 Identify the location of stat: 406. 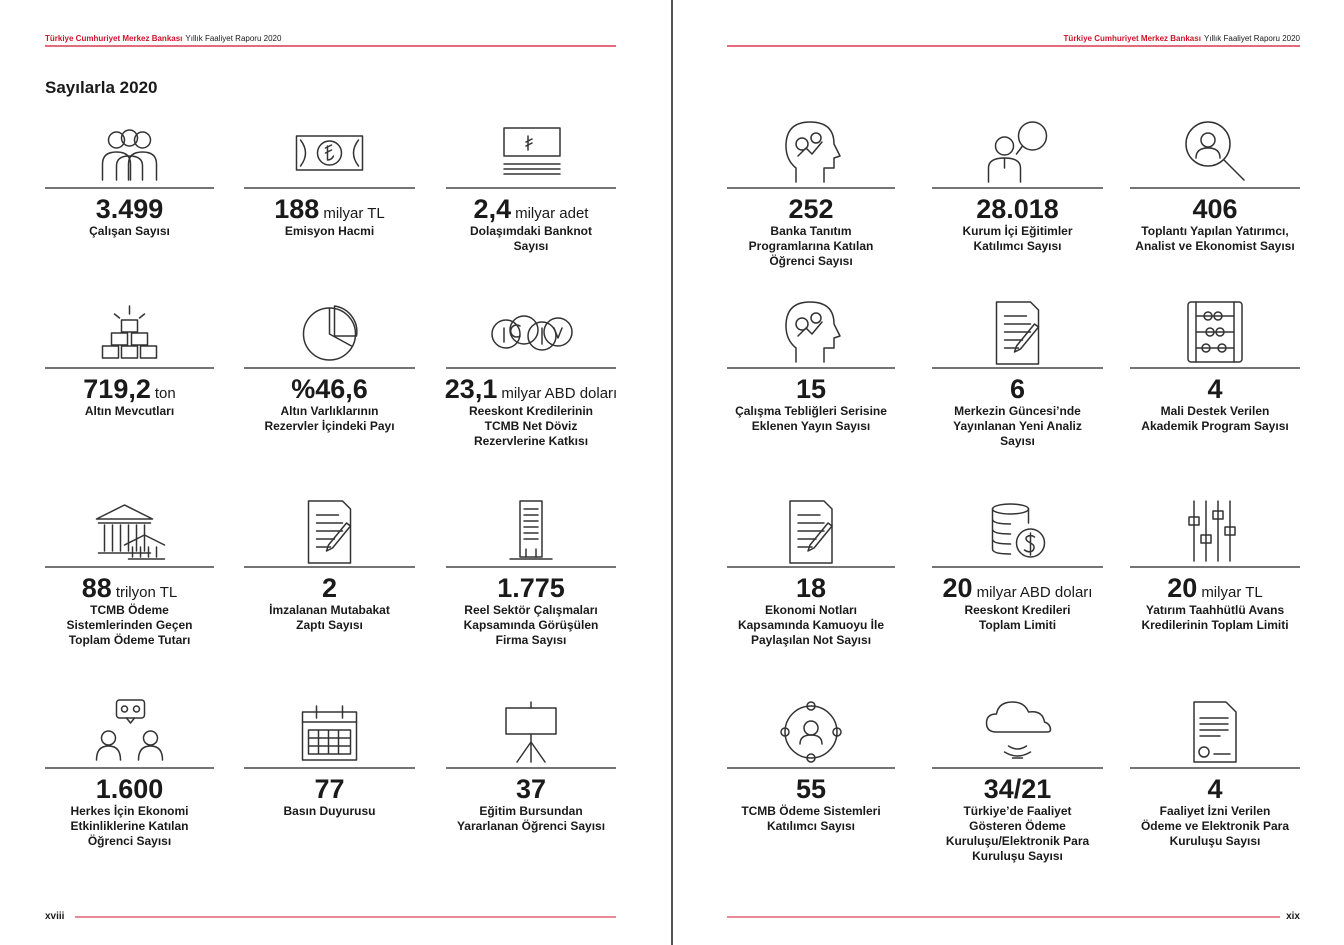
(1214, 209).